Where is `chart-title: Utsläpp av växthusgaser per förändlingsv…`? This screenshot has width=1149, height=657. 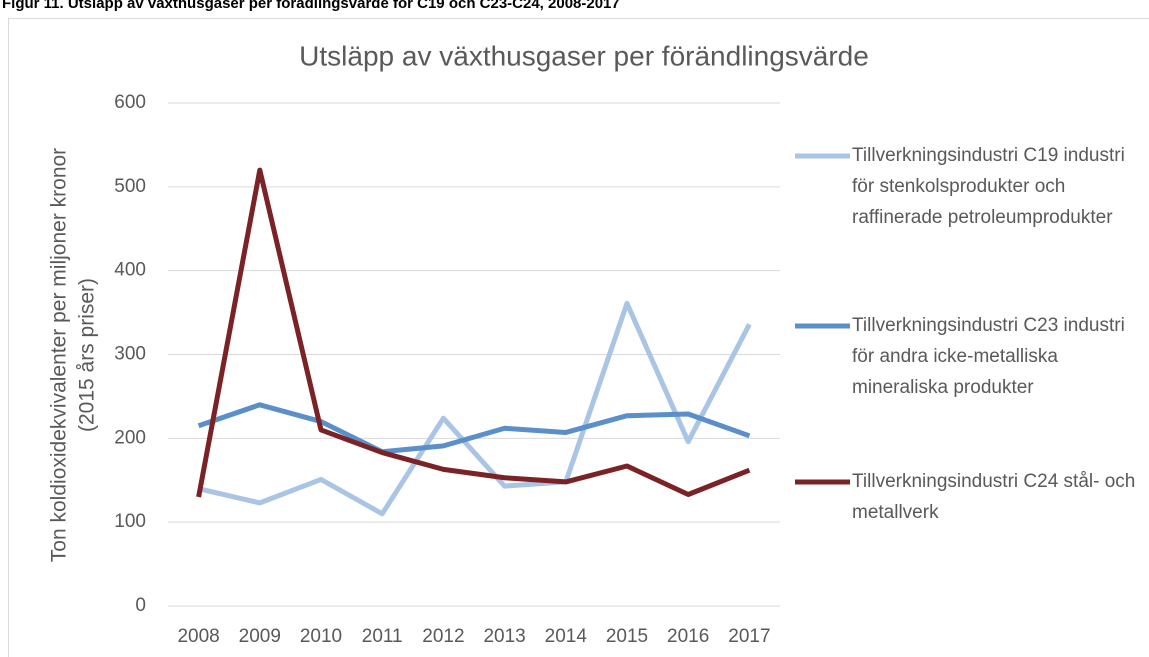 chart-title: Utsläpp av växthusgaser per förändlingsv… is located at coordinates (584, 55).